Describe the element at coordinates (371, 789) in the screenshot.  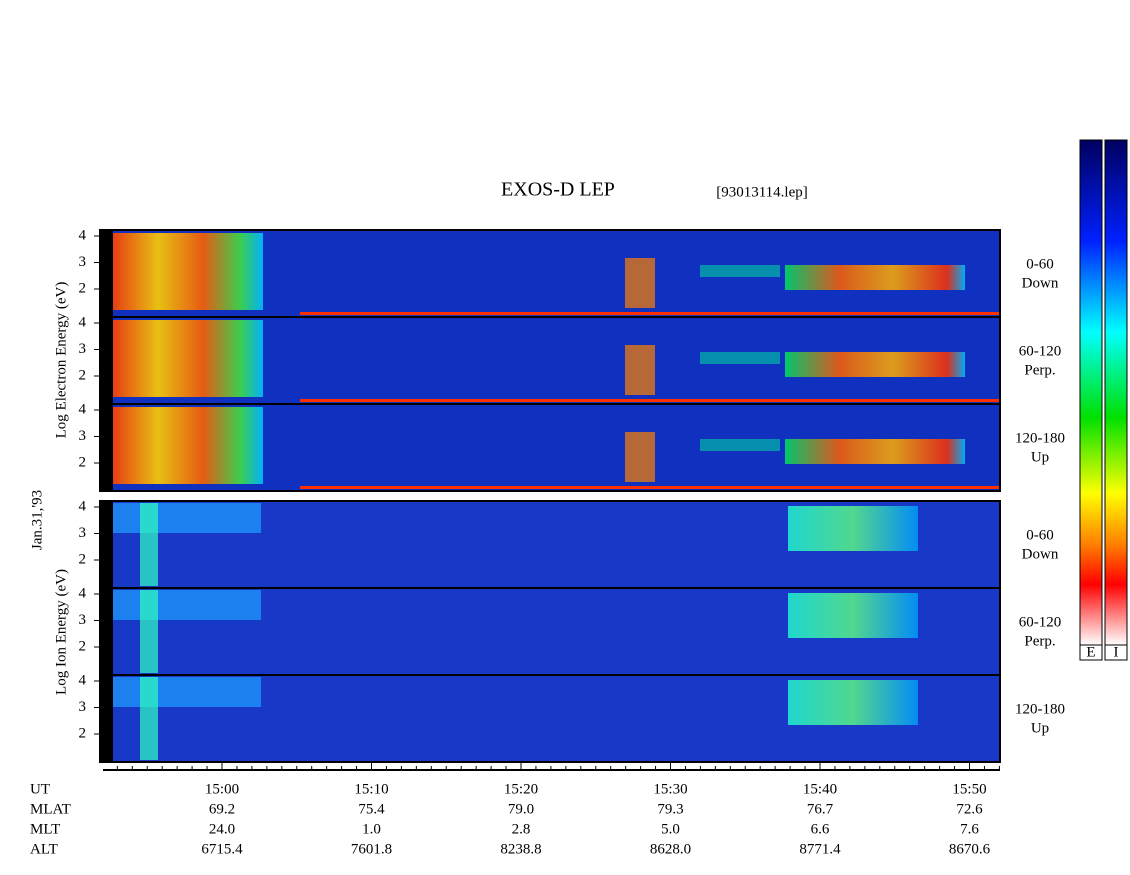
I see `row-value: 15:10` at that location.